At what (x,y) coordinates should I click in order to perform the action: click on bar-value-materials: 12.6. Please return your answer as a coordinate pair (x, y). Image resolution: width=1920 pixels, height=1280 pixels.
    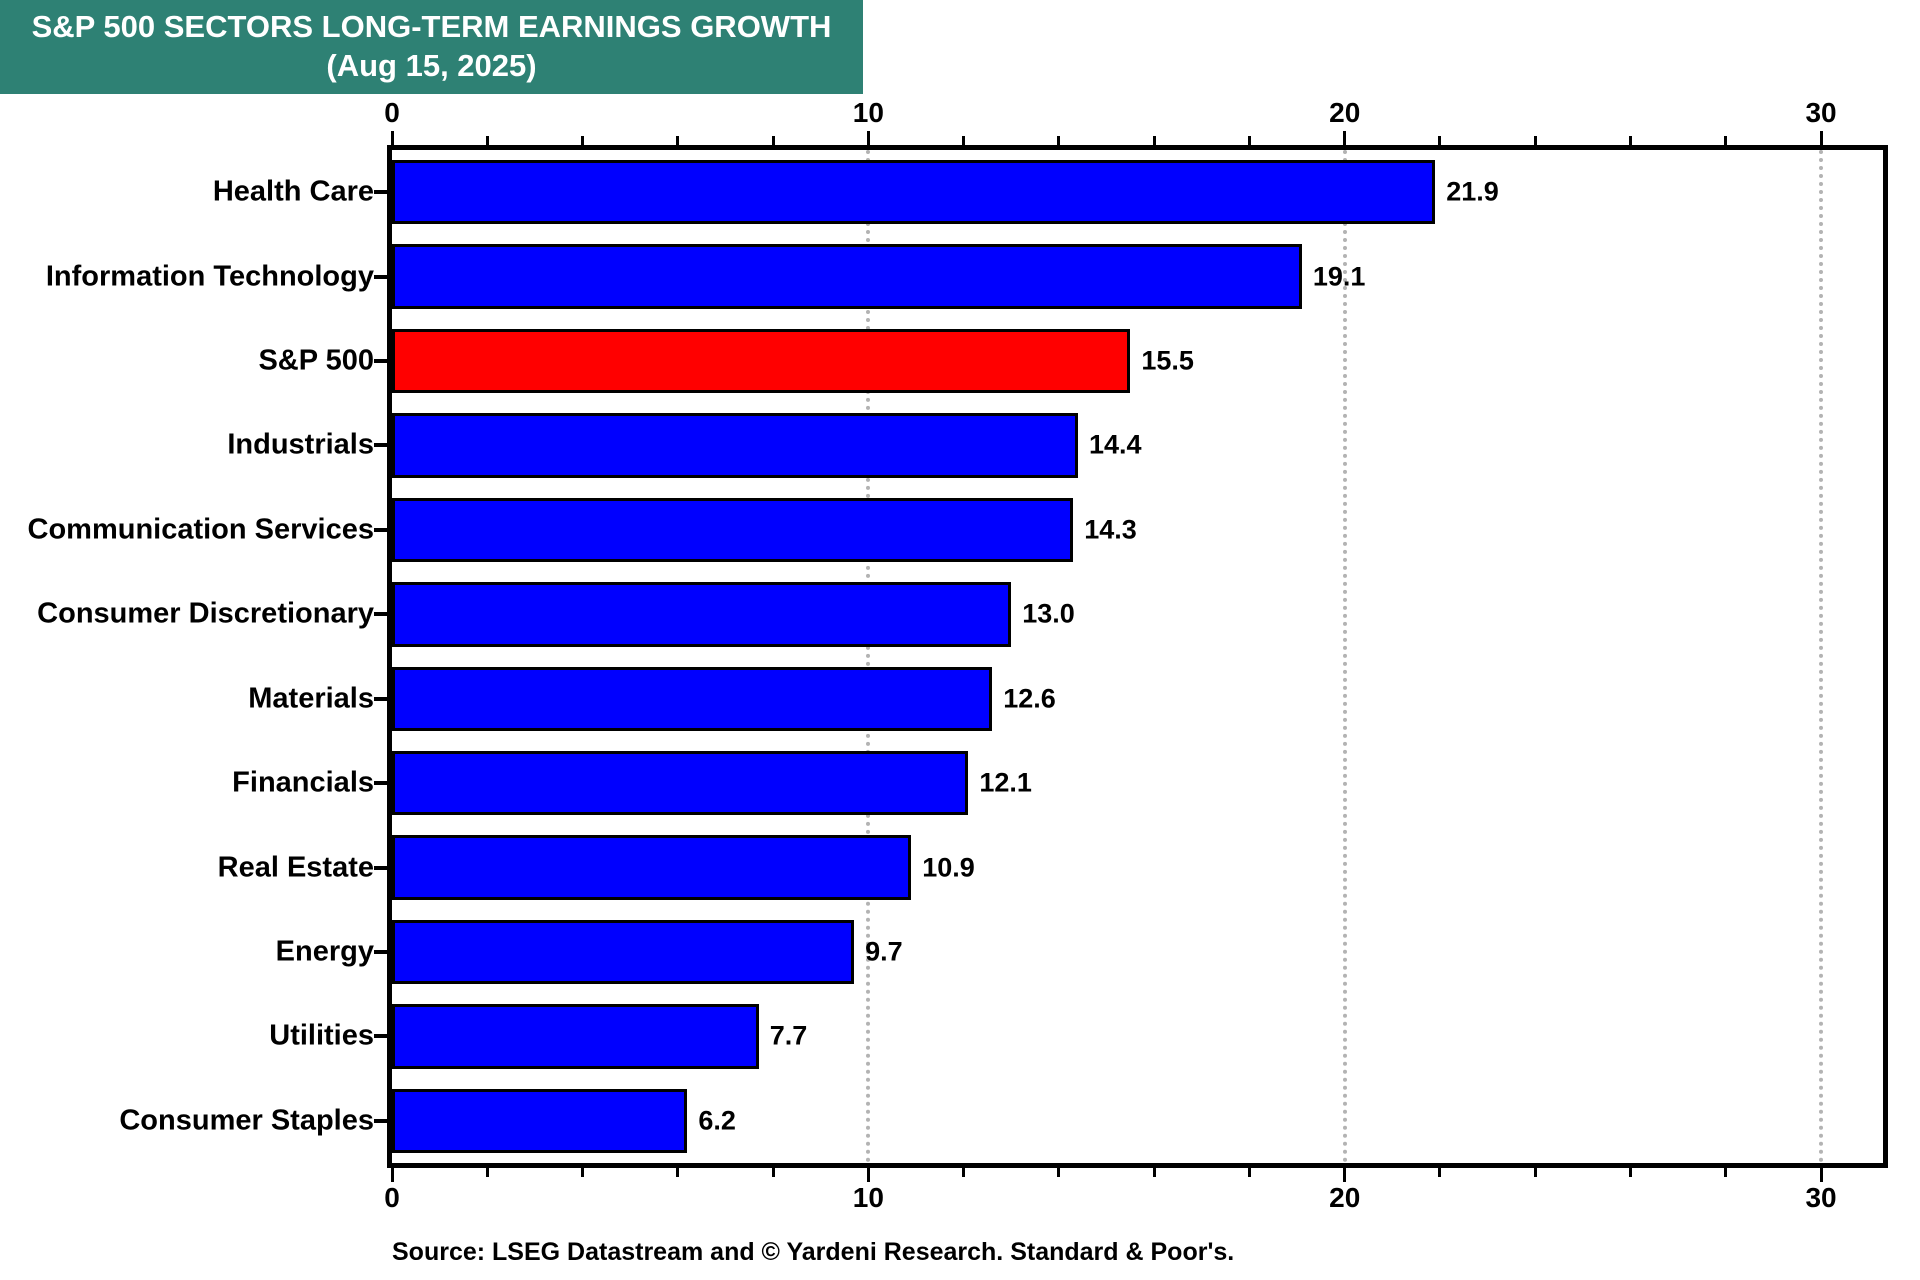
    Looking at the image, I should click on (1029, 698).